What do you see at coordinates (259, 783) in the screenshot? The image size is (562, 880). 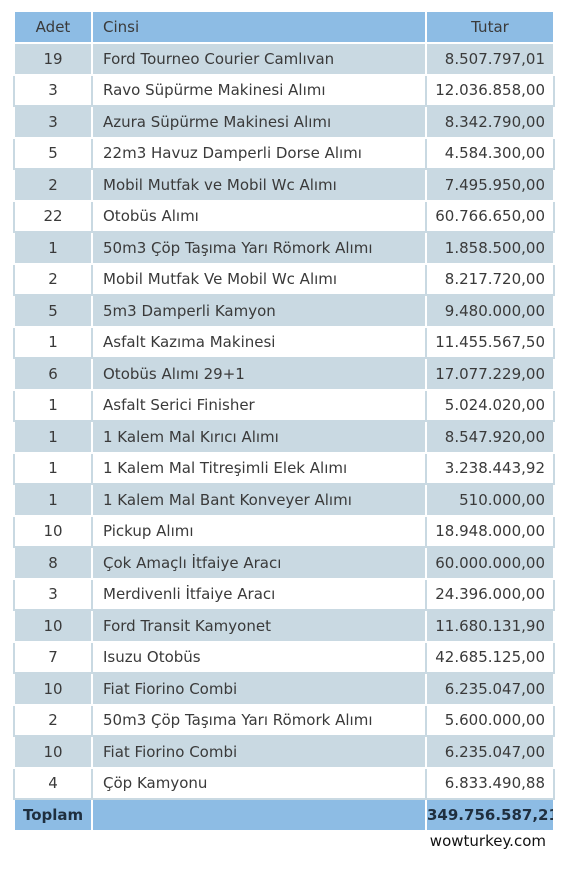 I see `cell-cinsi: Çöp Kamyonu` at bounding box center [259, 783].